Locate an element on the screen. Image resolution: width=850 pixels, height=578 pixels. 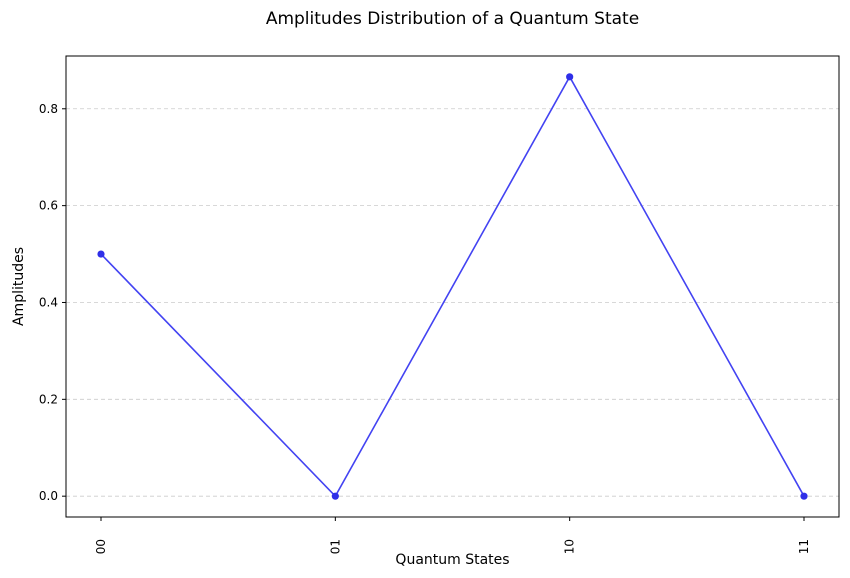
y-tick-label: 0.8 is located at coordinates (48, 109).